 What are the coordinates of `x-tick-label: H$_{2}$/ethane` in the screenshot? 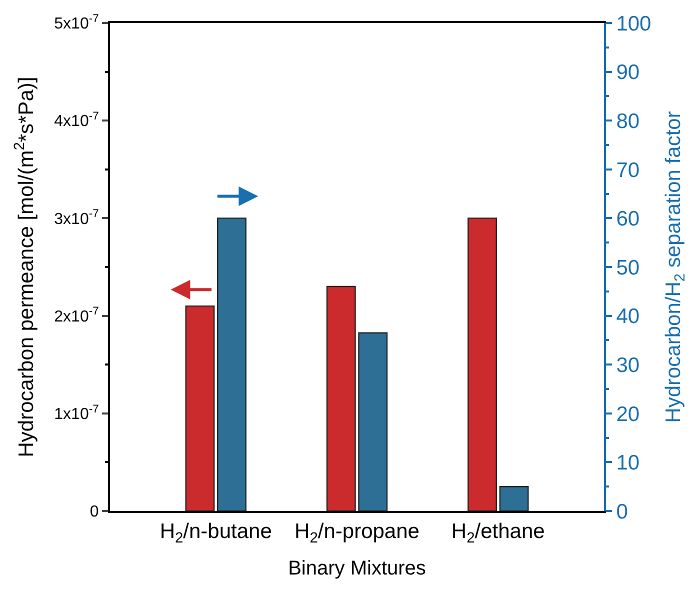 It's located at (498, 533).